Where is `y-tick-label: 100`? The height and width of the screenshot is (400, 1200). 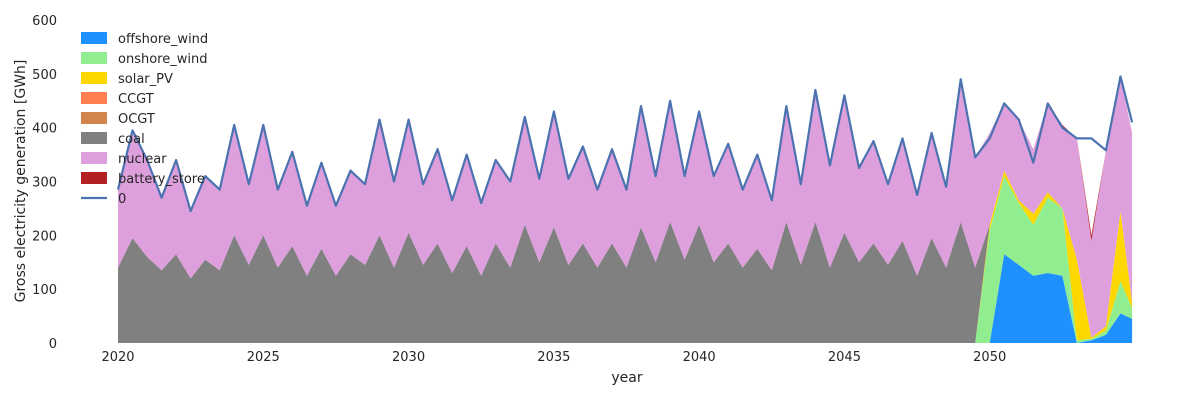 y-tick-label: 100 is located at coordinates (44, 290).